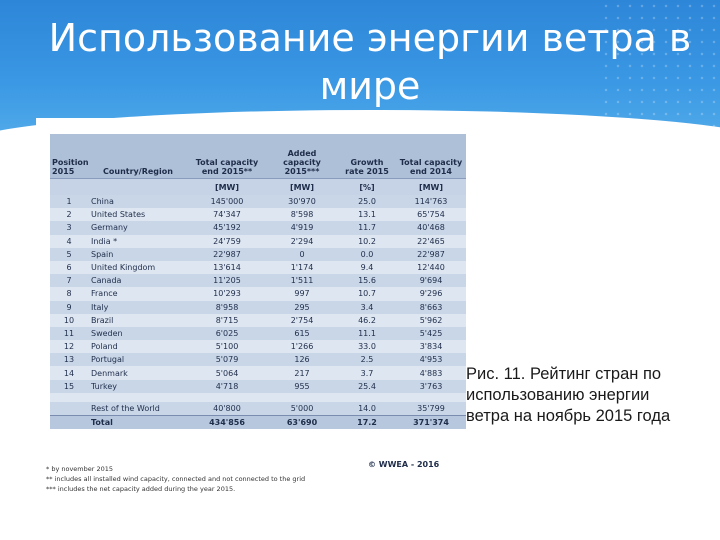  Describe the element at coordinates (302, 408) in the screenshot. I see `table-cell: 5'000` at that location.